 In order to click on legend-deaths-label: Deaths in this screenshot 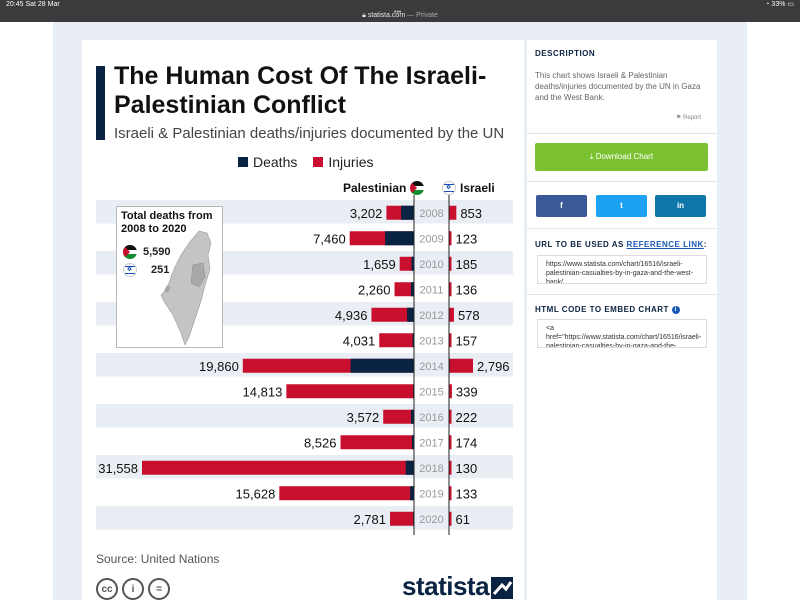, I will do `click(275, 162)`.